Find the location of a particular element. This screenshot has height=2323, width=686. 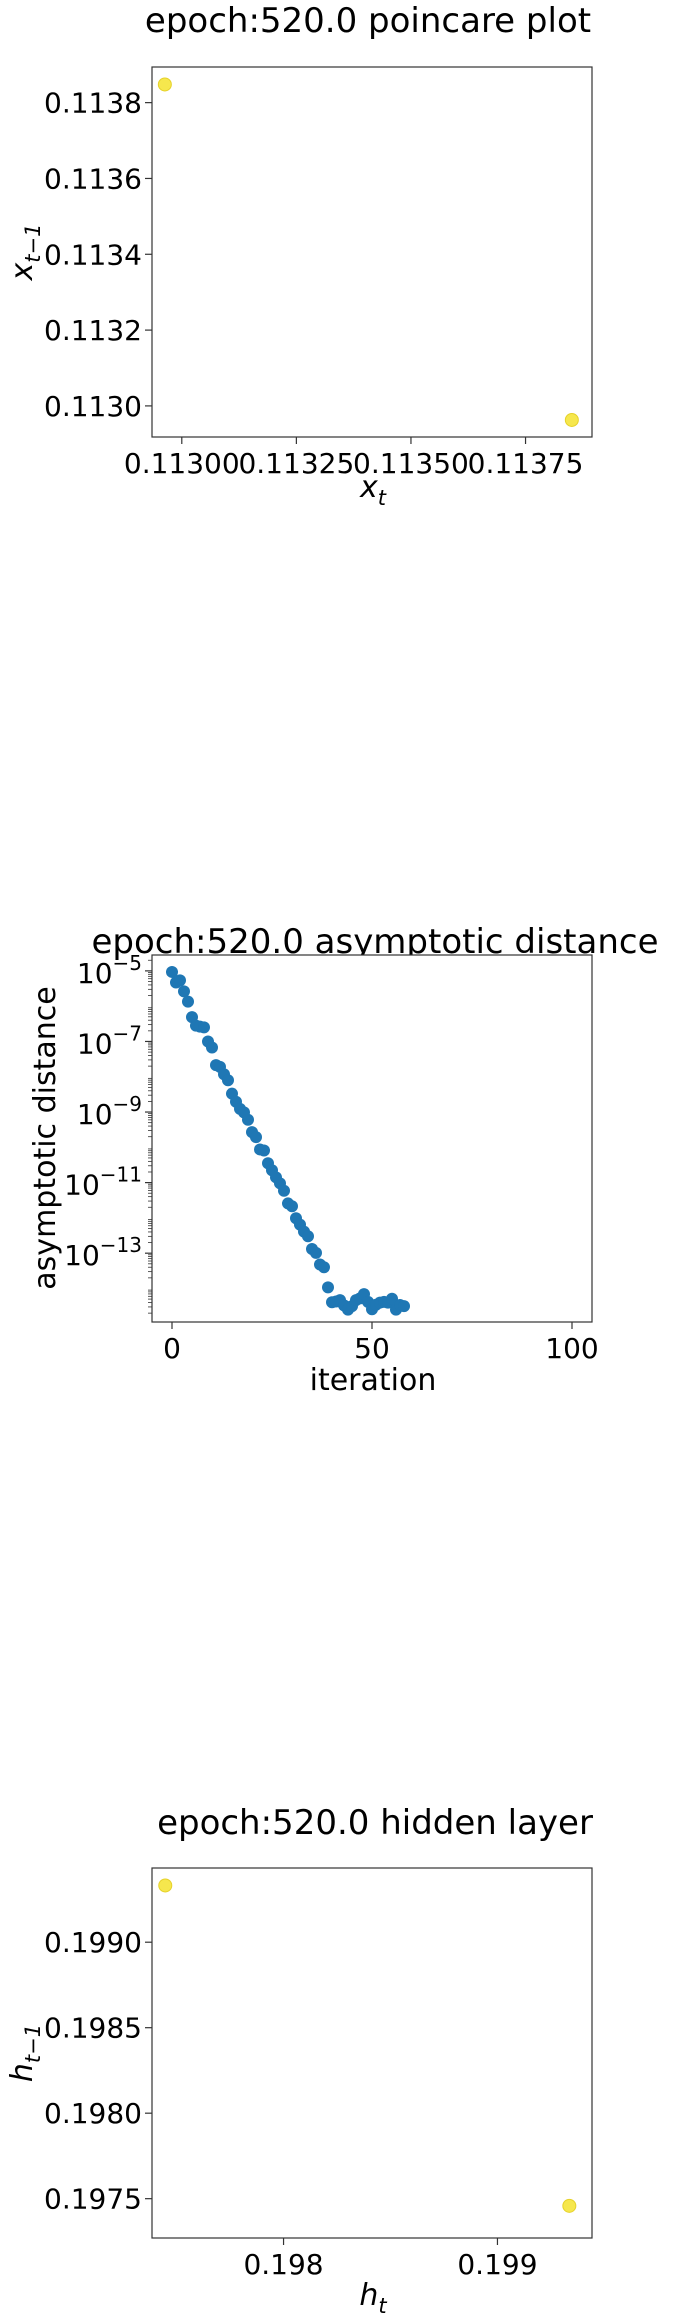

poincare-xtick-label: 0.11350 is located at coordinates (411, 463).